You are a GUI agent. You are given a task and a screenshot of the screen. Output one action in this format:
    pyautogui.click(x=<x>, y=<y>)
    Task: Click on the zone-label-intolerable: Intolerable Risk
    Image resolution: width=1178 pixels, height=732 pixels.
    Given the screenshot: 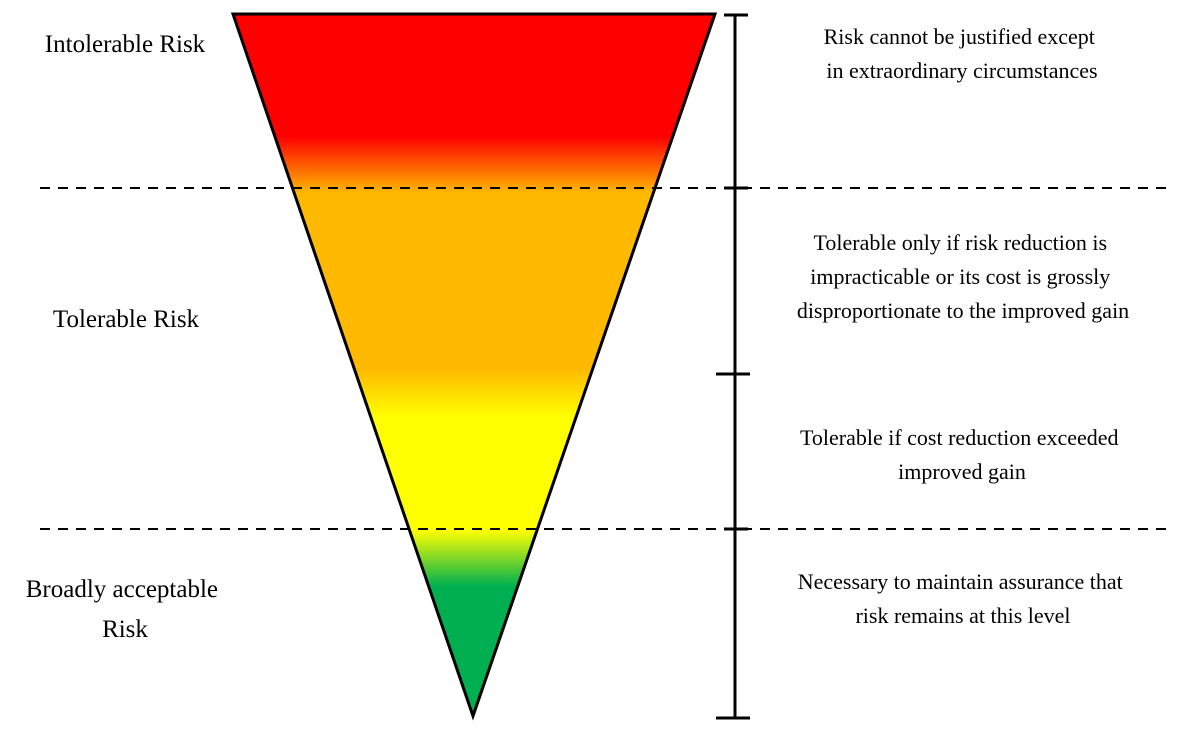 What is the action you would take?
    pyautogui.click(x=125, y=44)
    